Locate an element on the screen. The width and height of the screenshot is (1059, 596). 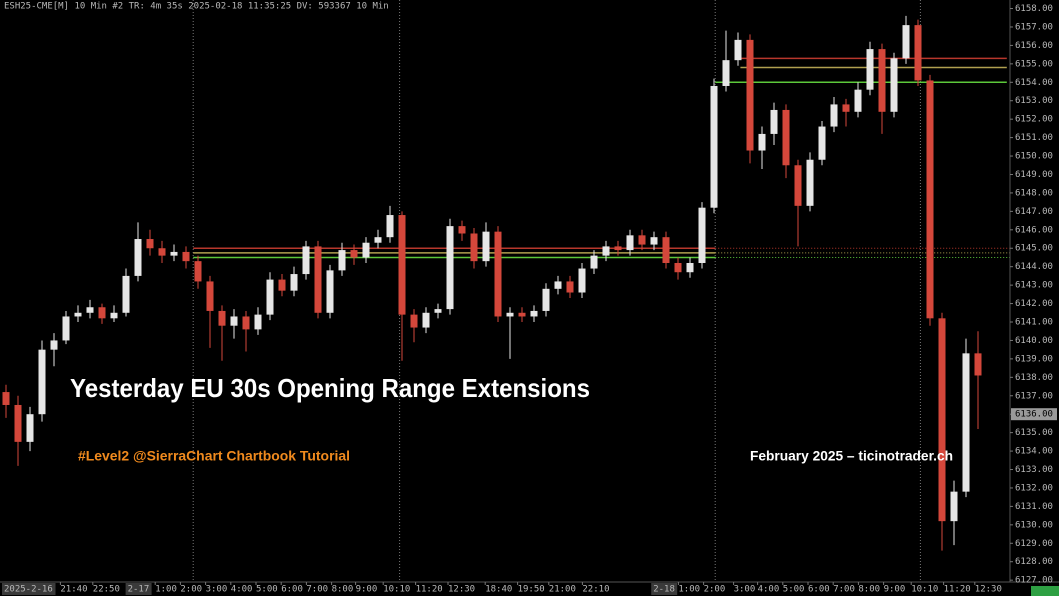
x-tick-label: 19:50 is located at coordinates (531, 590).